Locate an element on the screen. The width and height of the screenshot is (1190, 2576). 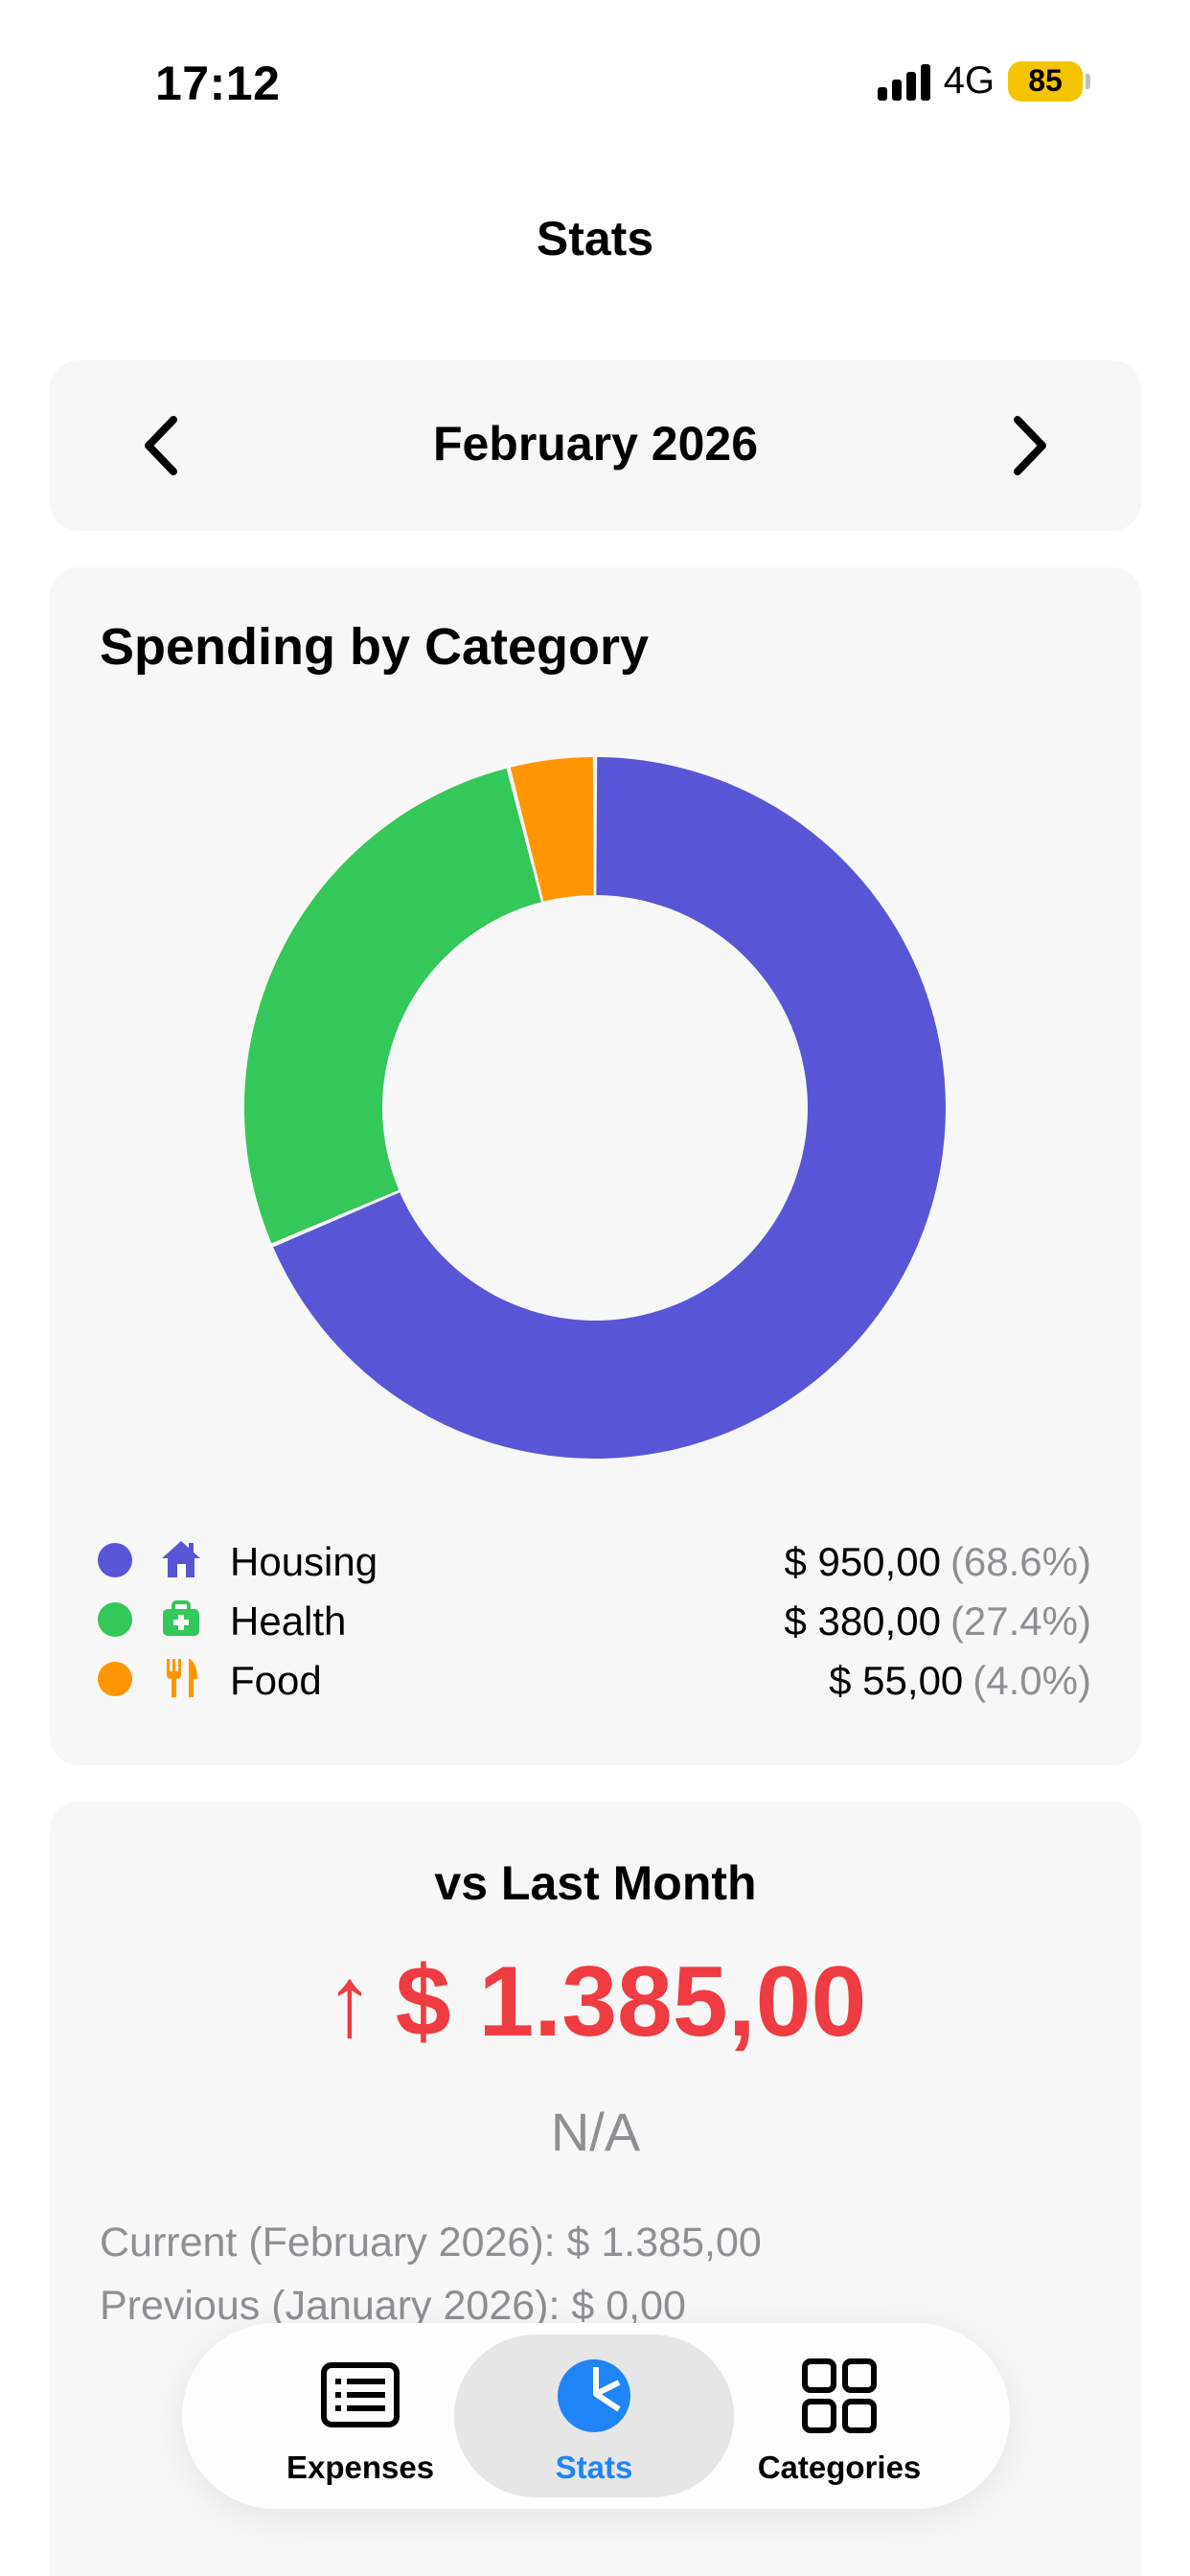
grid-icon is located at coordinates (840, 2395).